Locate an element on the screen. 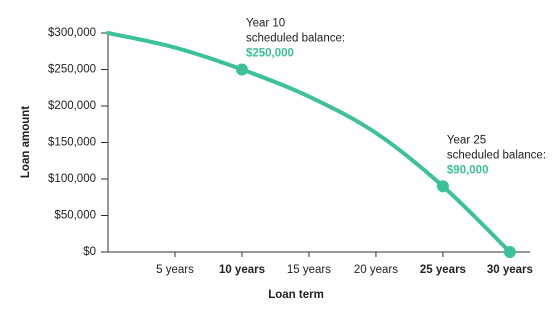 This screenshot has width=560, height=315. y-tick-label: $50,000 is located at coordinates (75, 216).